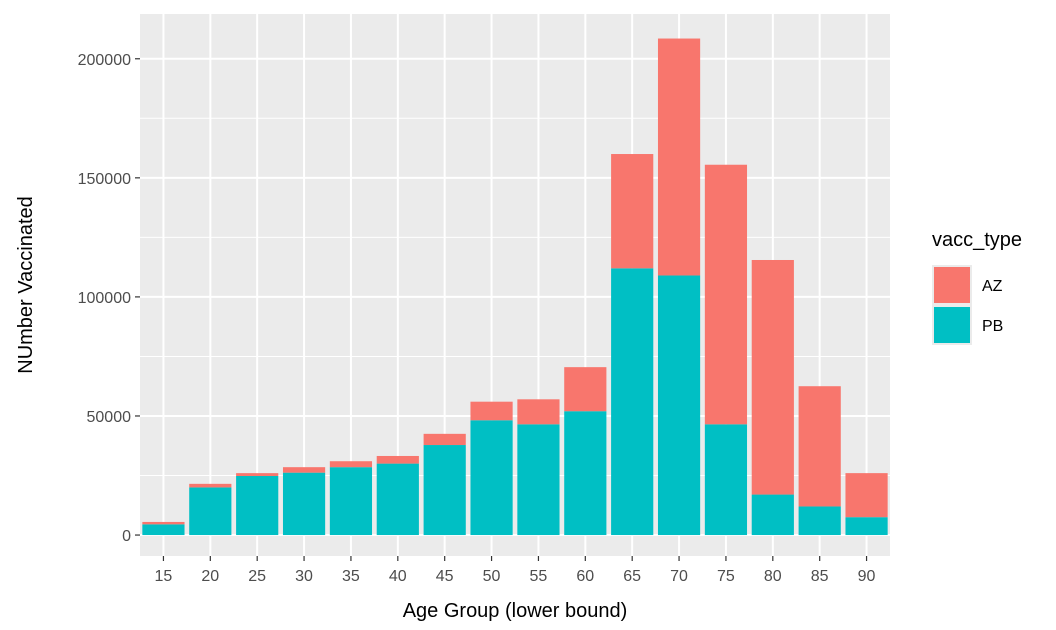  I want to click on legend-title: vacc_type, so click(977, 240).